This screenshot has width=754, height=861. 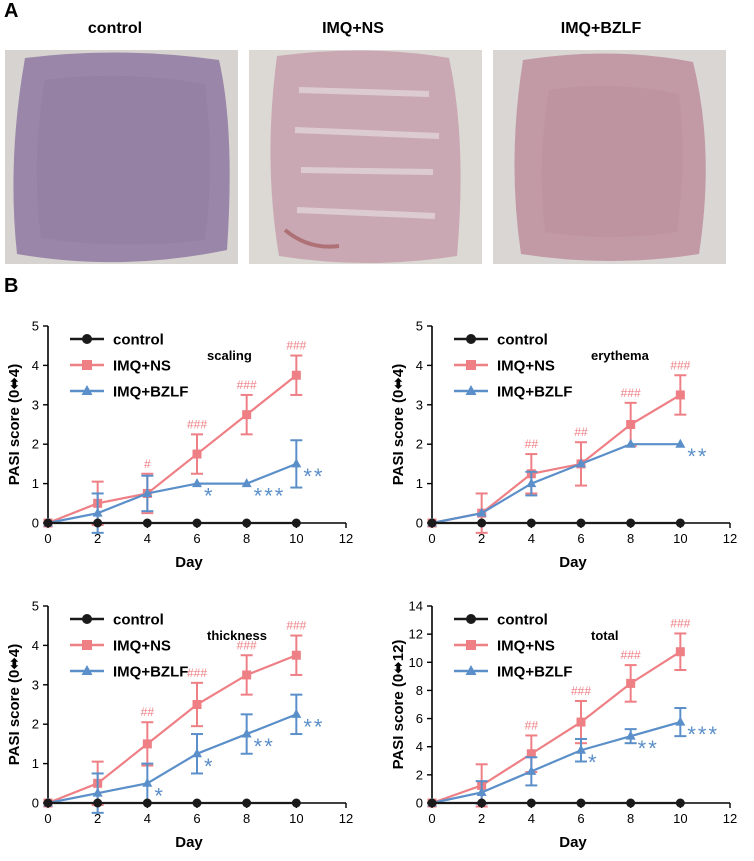 I want to click on y-tick-label: 1, so click(x=35, y=483).